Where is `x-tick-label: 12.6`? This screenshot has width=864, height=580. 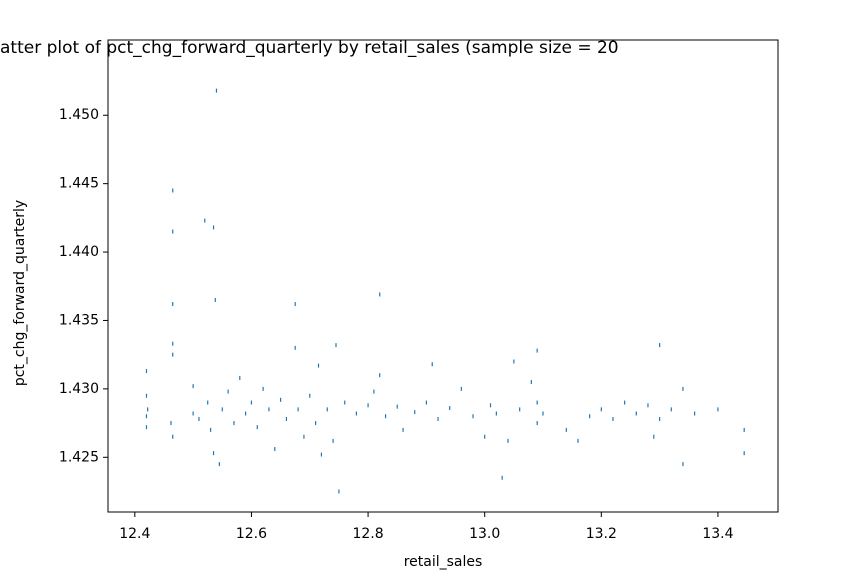
x-tick-label: 12.6 is located at coordinates (251, 534).